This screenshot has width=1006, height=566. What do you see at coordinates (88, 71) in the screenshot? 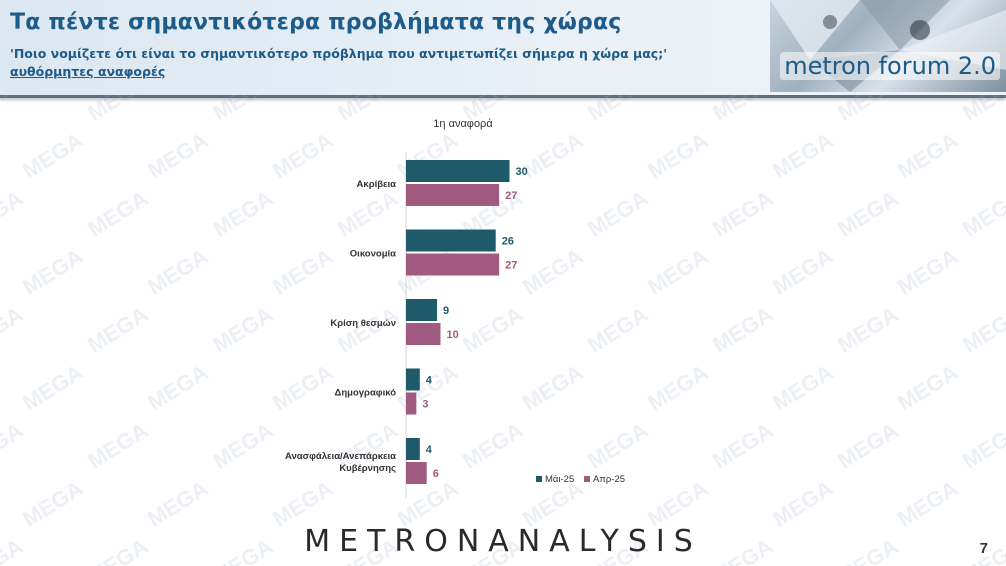
I see `survey-note: αυθόρμητες αναφορές` at bounding box center [88, 71].